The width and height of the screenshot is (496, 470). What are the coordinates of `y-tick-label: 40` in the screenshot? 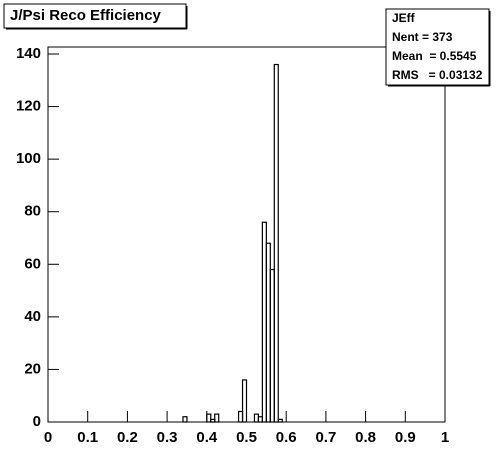 It's located at (32, 316).